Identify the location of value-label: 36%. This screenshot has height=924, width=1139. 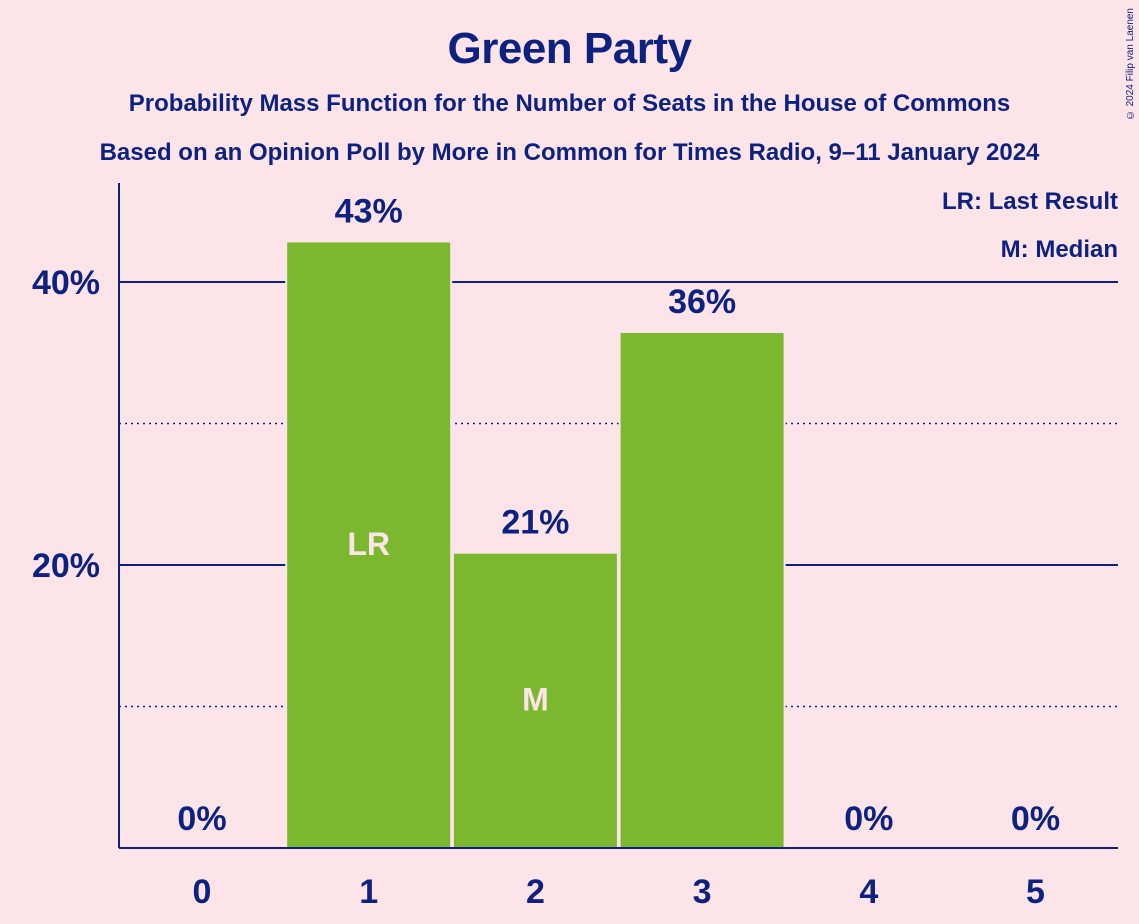
(702, 302).